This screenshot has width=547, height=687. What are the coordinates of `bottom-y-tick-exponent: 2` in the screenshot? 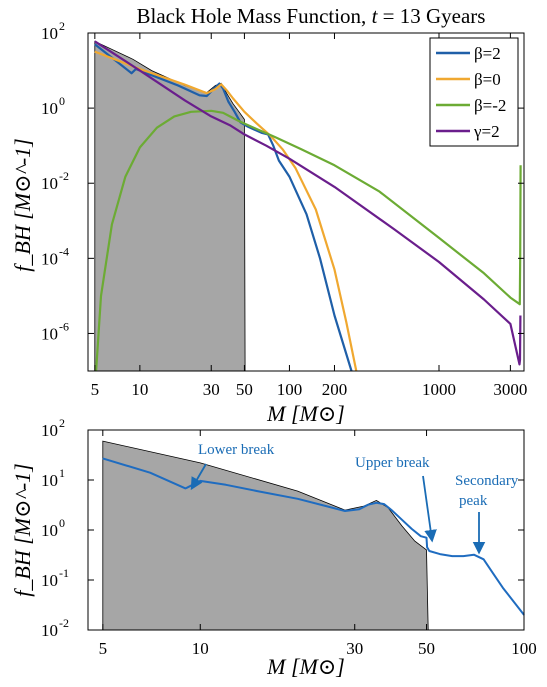 It's located at (62, 423).